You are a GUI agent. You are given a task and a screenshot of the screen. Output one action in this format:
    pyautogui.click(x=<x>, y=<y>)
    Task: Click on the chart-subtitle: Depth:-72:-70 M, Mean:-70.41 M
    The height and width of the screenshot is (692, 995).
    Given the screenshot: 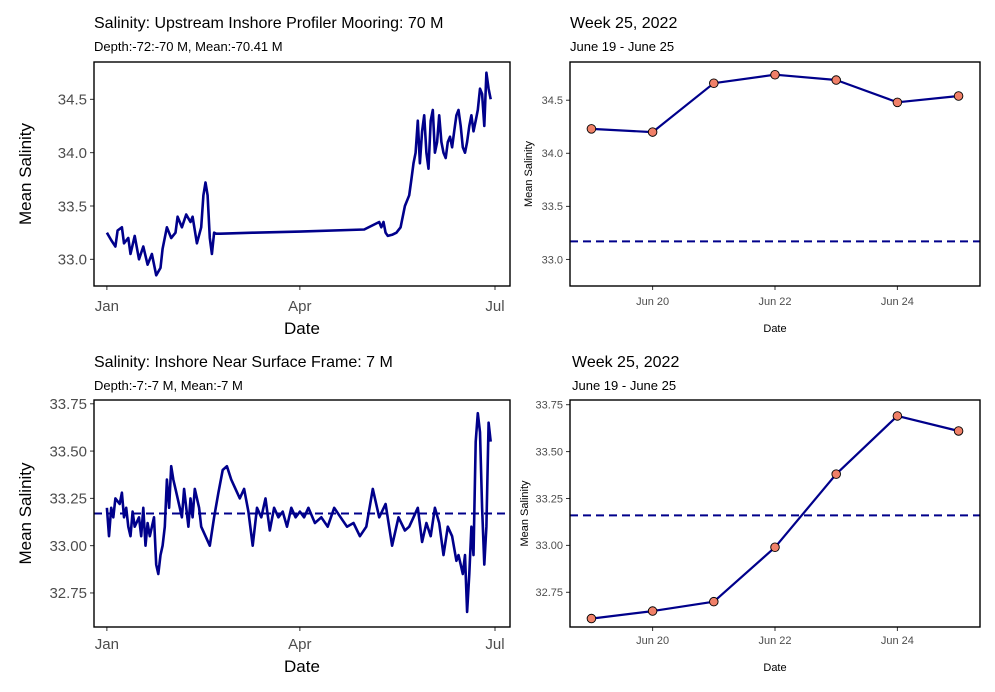 What is the action you would take?
    pyautogui.click(x=188, y=46)
    